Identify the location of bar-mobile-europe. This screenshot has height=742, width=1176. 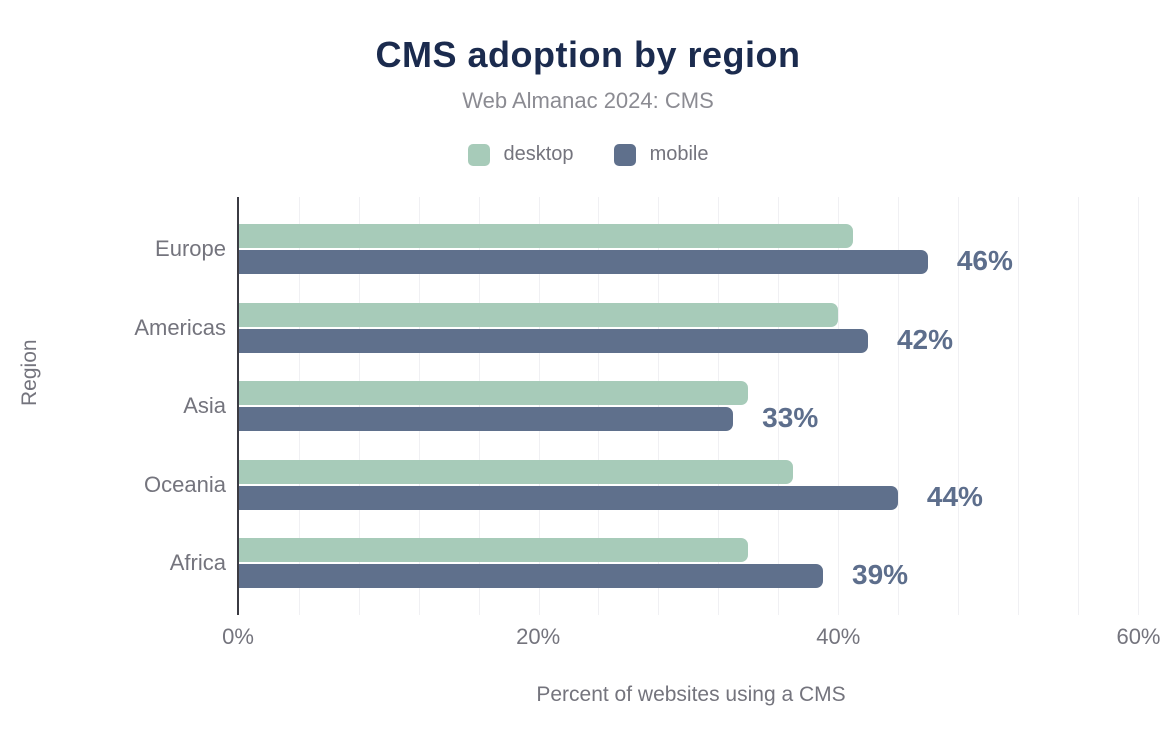
(583, 262).